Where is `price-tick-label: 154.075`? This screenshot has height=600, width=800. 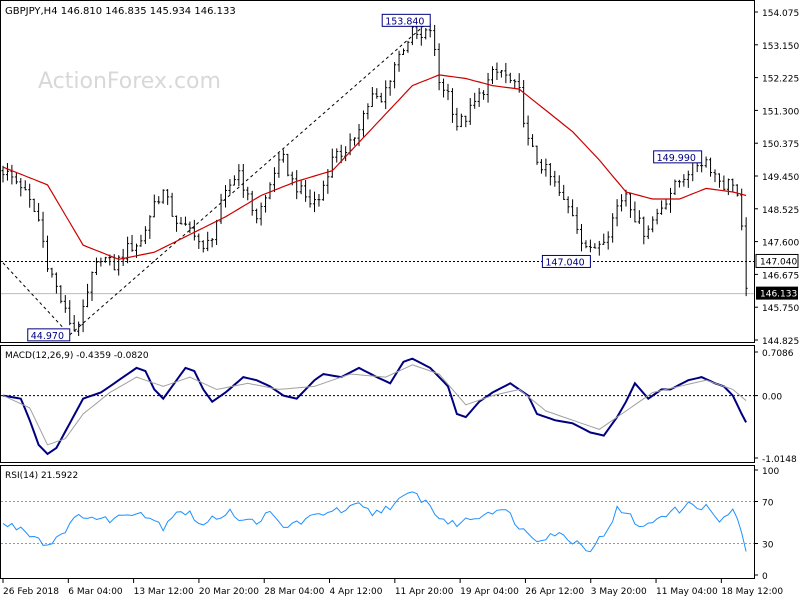 price-tick-label: 154.075 is located at coordinates (780, 14).